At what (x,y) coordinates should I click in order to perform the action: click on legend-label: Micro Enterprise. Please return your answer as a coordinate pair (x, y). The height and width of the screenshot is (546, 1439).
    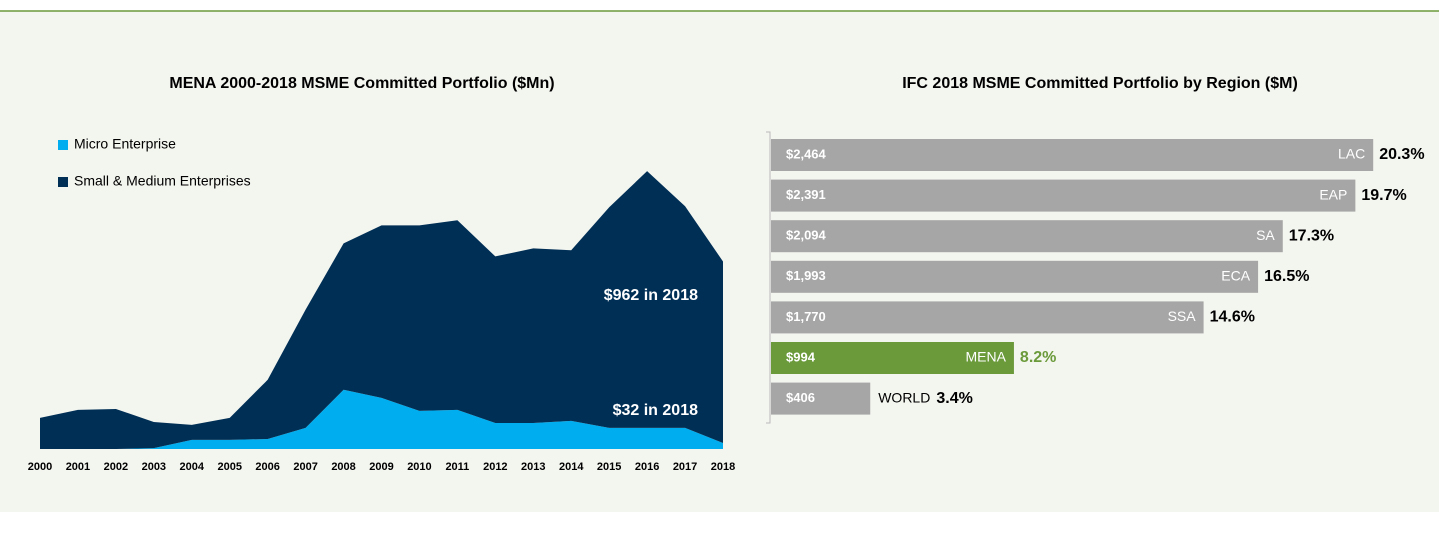
    Looking at the image, I should click on (125, 144).